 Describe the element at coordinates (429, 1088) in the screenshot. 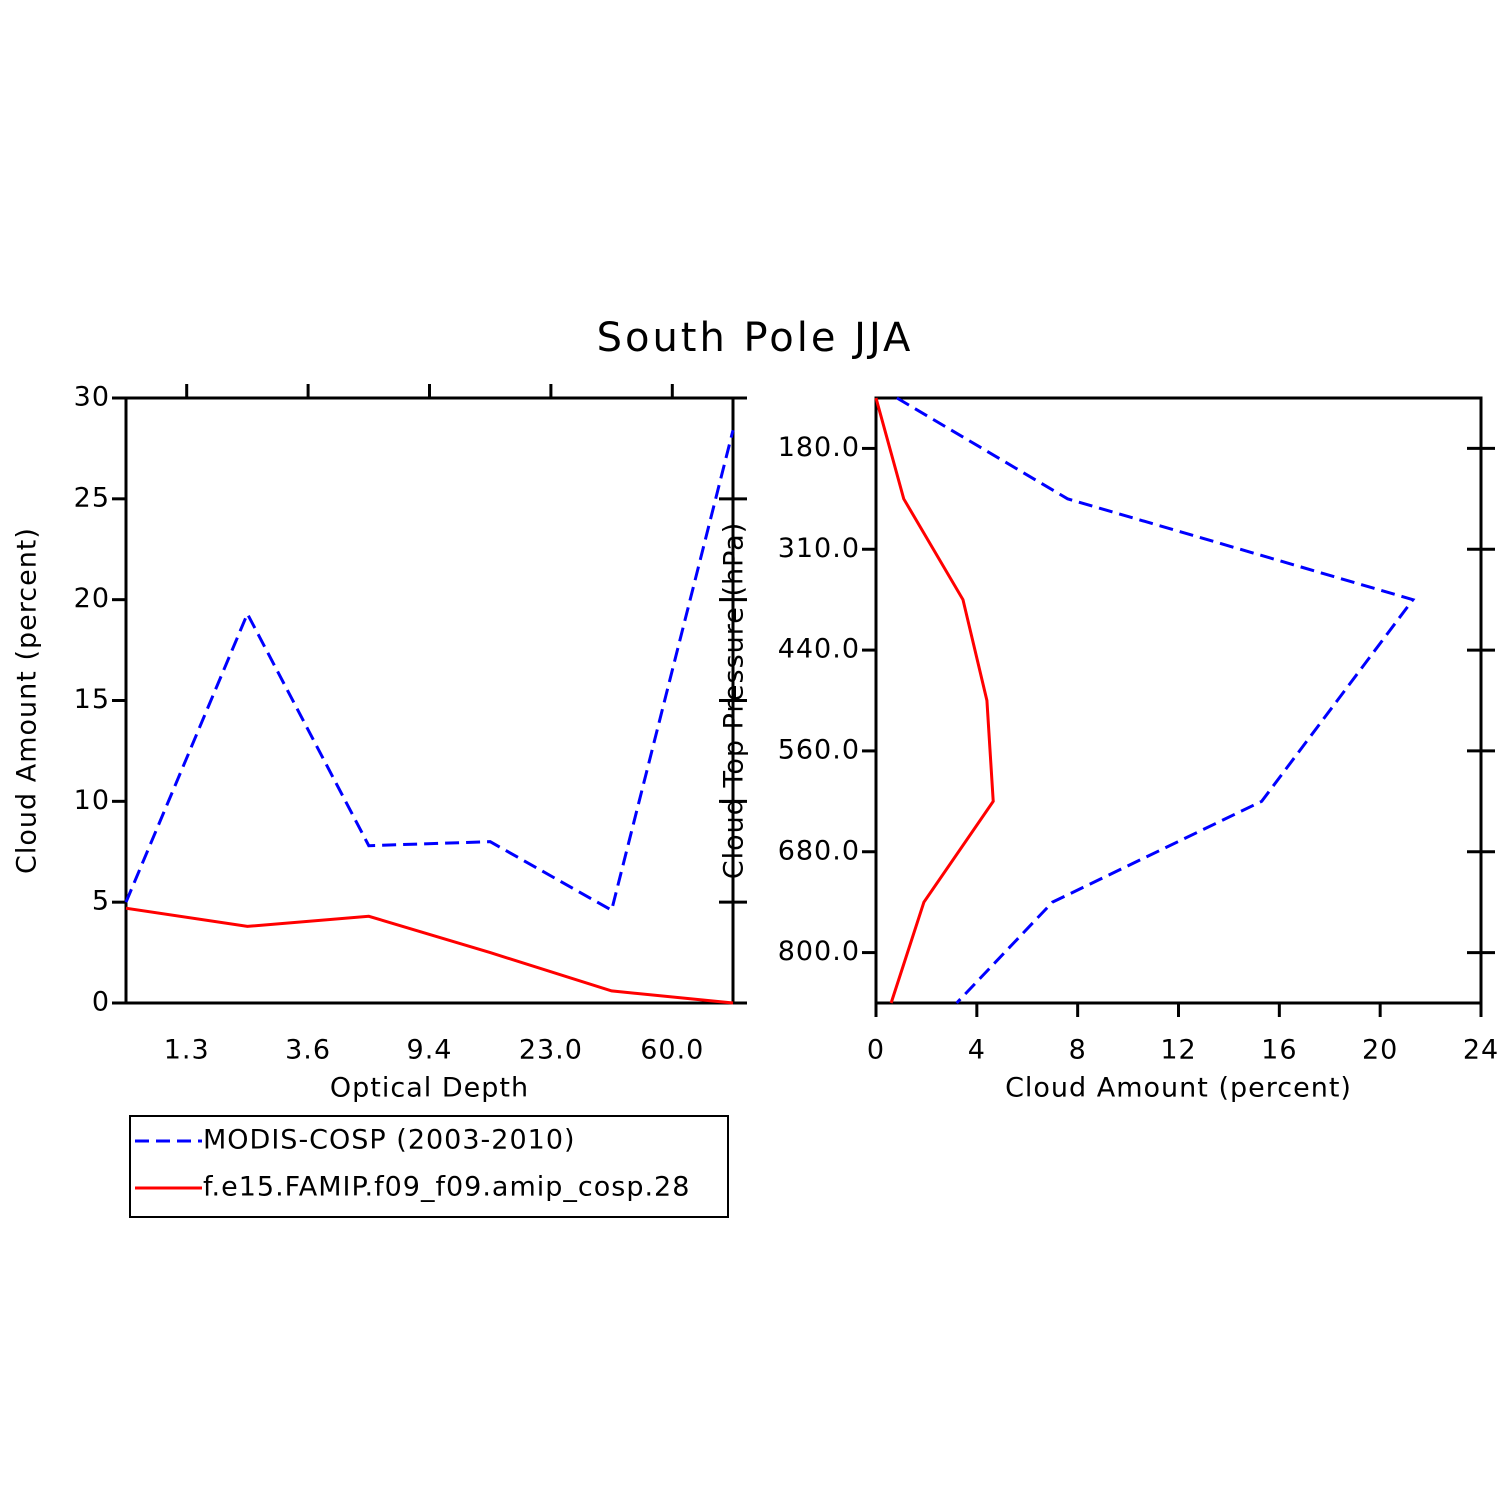

I see `x-axis-label: Optical Depth` at that location.